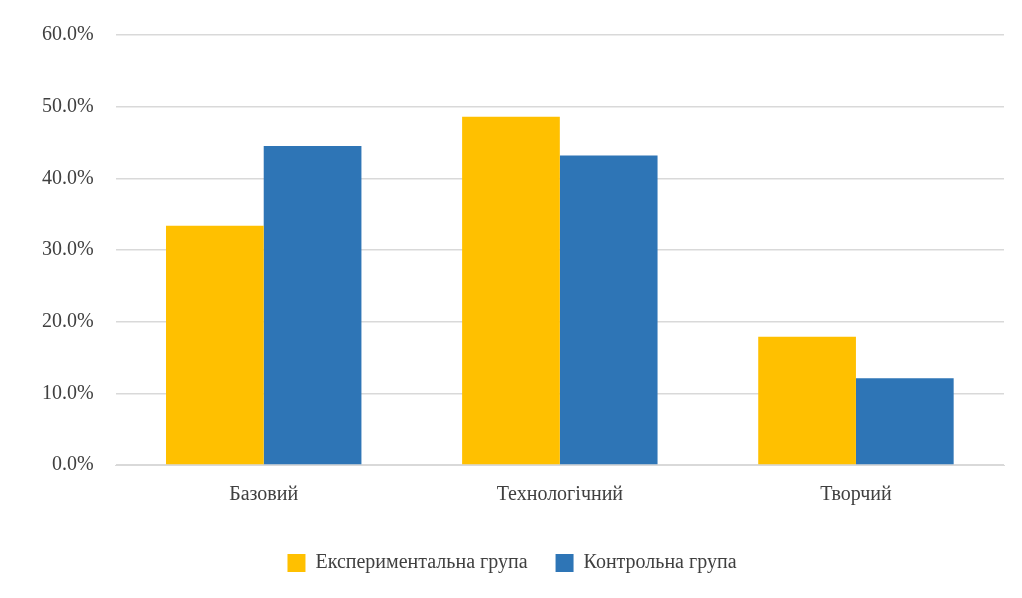 The height and width of the screenshot is (598, 1022). What do you see at coordinates (264, 493) in the screenshot?
I see `x-tick-label: Базовий` at bounding box center [264, 493].